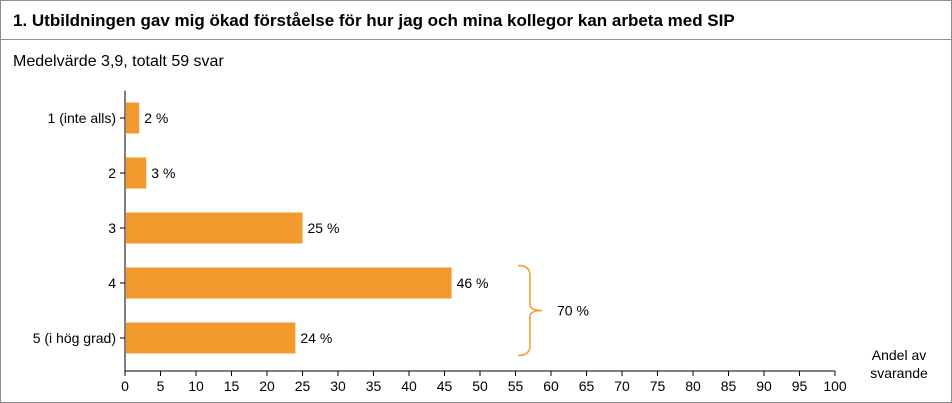 This screenshot has width=952, height=403. I want to click on x-tick-label-65: 65, so click(587, 386).